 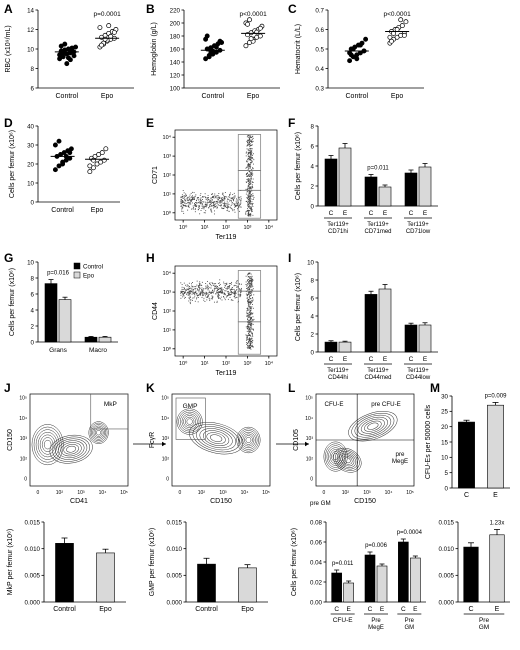 What do you see at coordinates (107, 96) in the screenshot?
I see `x-category-label: Epo` at bounding box center [107, 96].